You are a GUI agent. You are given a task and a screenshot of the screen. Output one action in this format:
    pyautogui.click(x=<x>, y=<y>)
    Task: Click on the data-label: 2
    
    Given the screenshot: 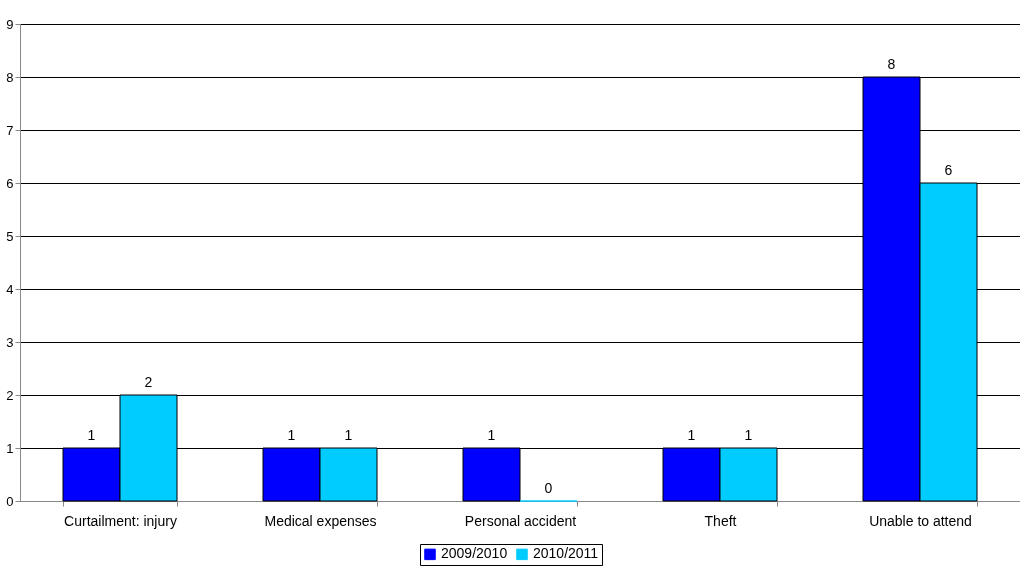 What is the action you would take?
    pyautogui.click(x=148, y=382)
    